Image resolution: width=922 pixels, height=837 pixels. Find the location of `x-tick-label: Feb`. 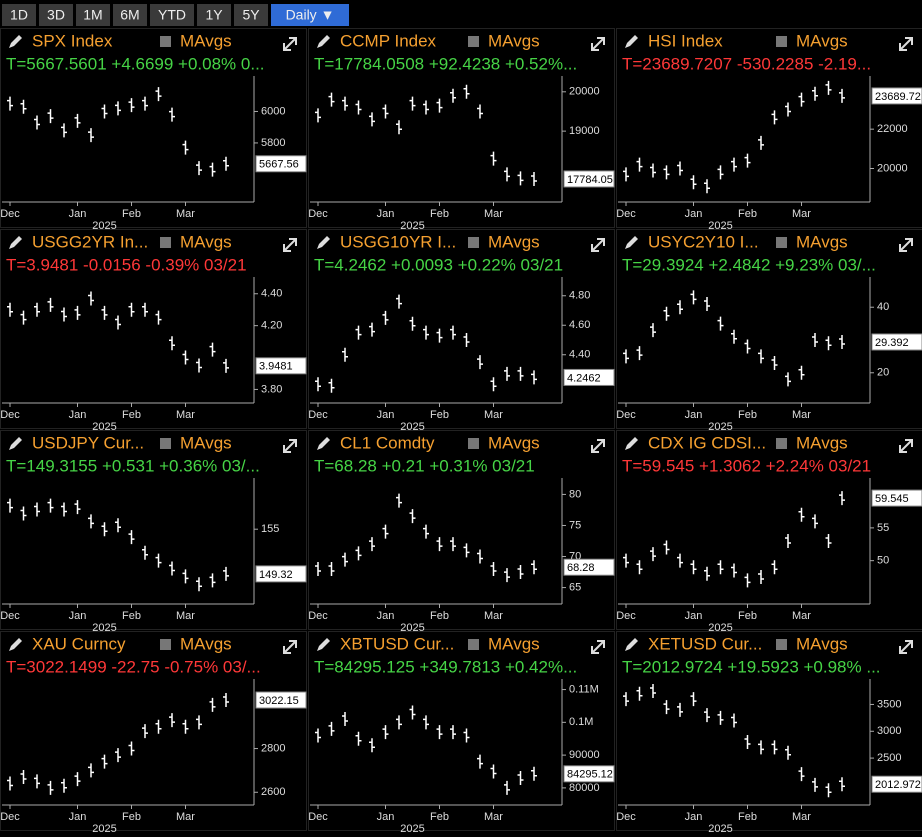

x-tick-label: Feb is located at coordinates (439, 214).